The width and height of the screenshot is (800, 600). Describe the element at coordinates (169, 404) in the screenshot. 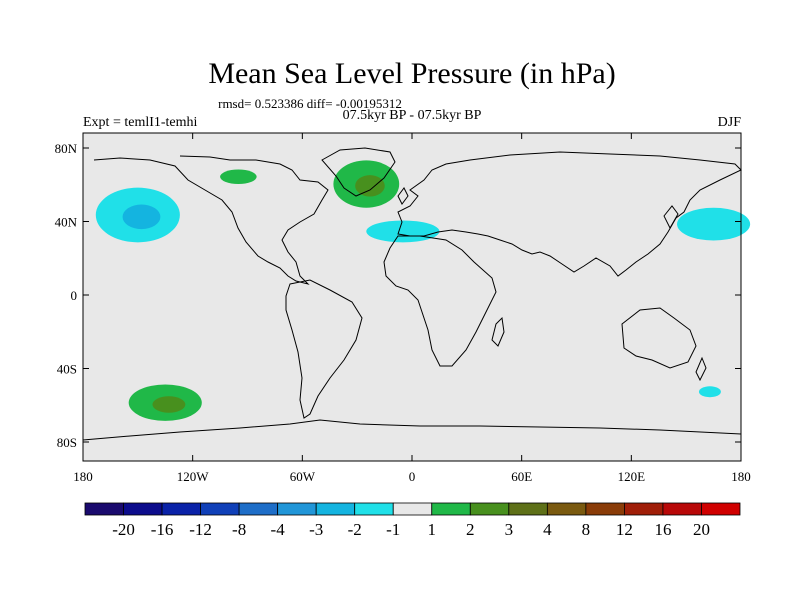

I see `anomaly-core-south-pacific-high` at that location.